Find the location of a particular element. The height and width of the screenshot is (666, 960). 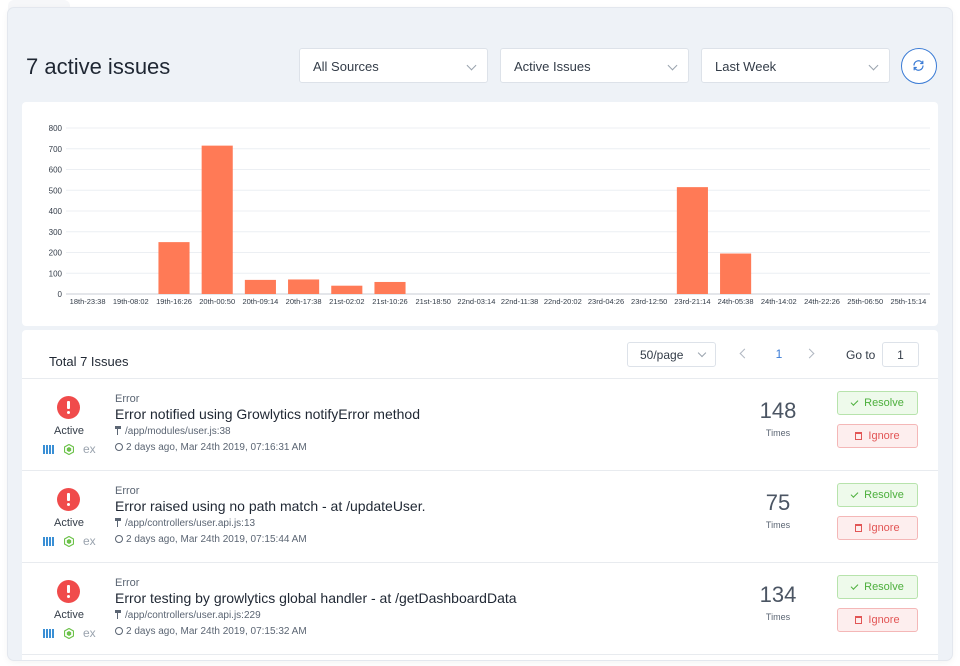

x-tick-label: 22nd-20:02 is located at coordinates (563, 301).